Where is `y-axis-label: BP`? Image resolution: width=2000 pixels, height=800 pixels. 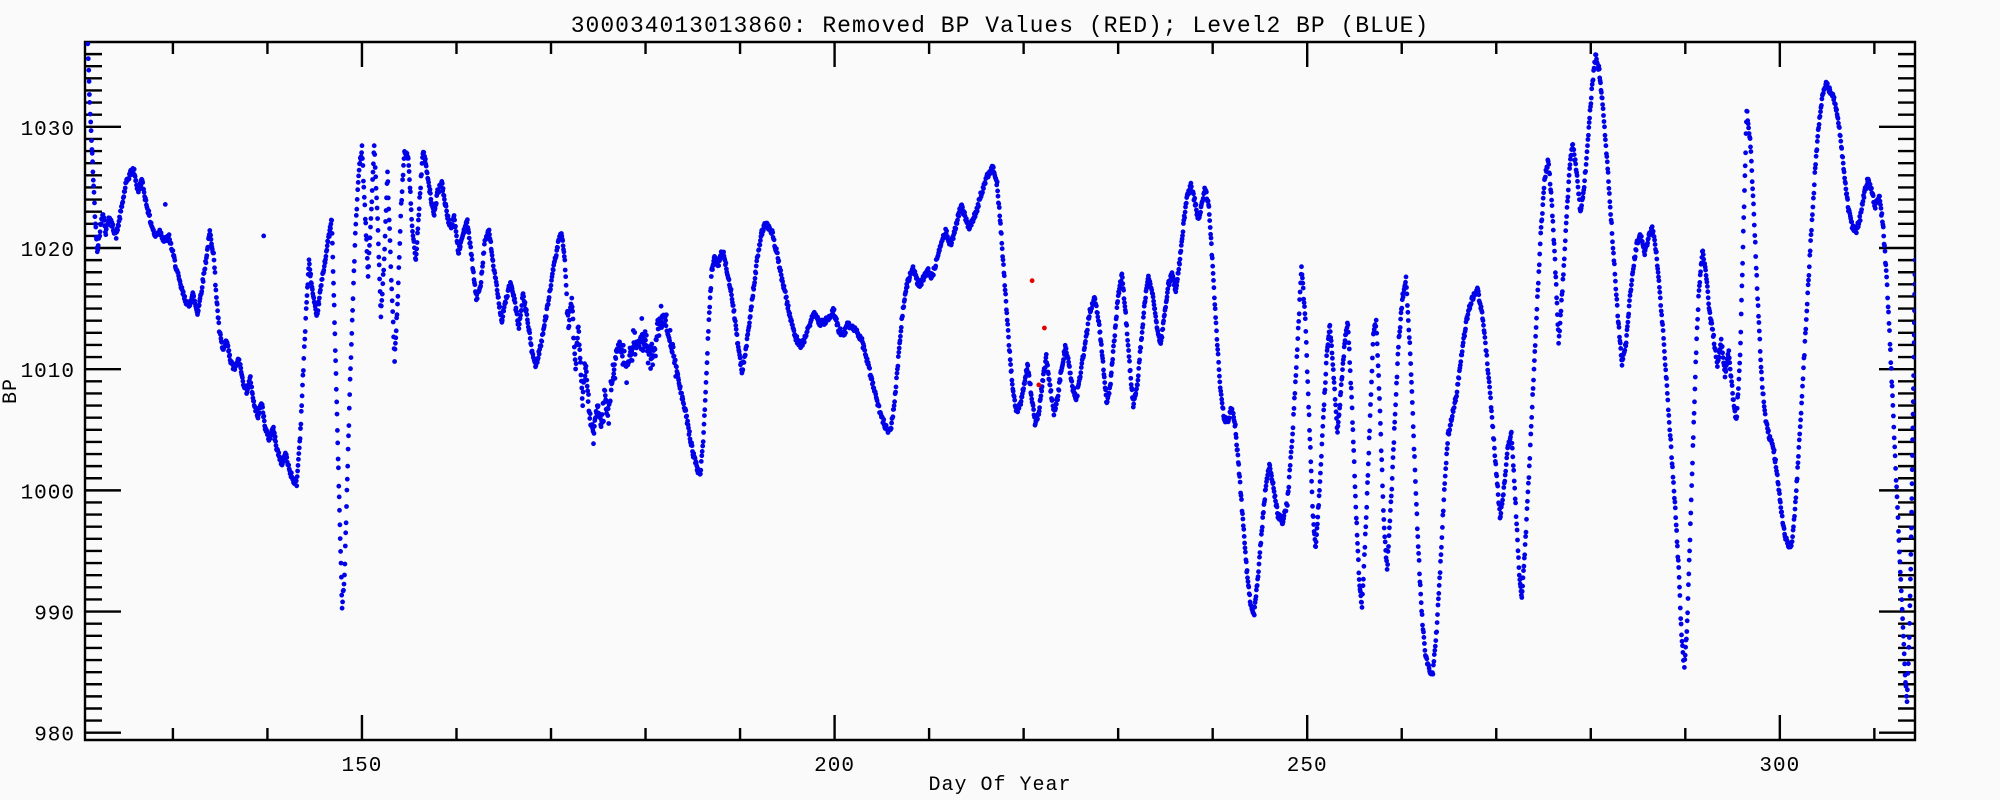 y-axis-label: BP is located at coordinates (11, 391).